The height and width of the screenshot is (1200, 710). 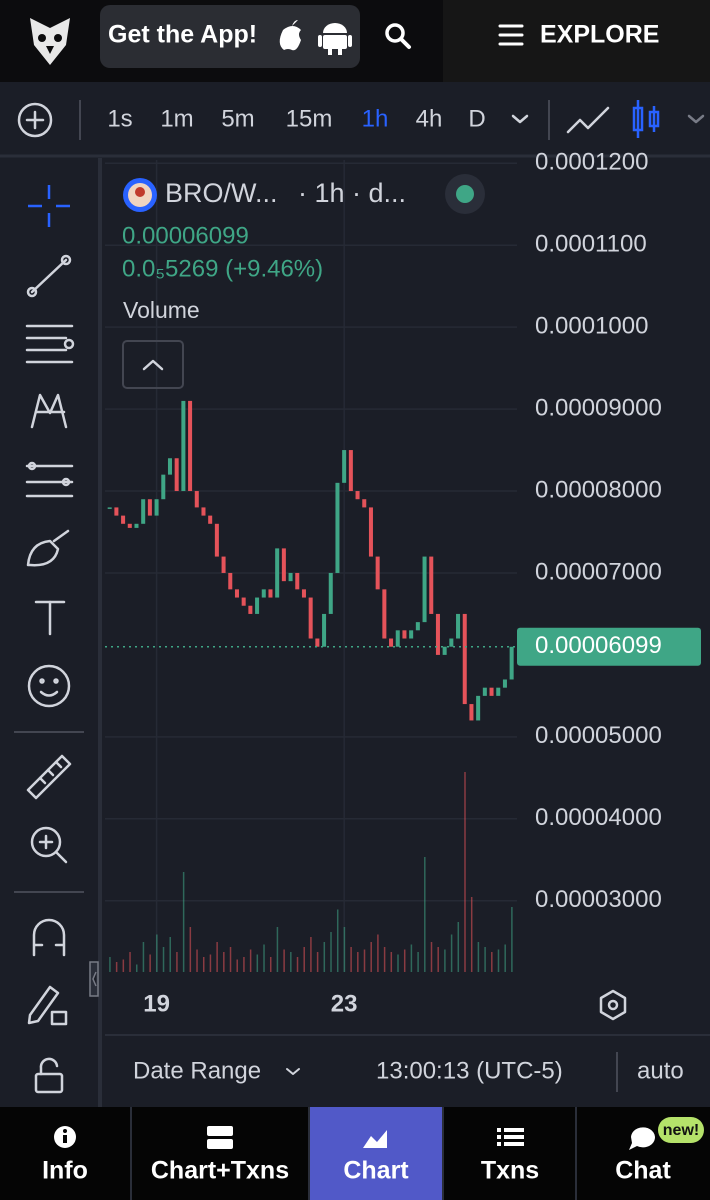 What do you see at coordinates (510, 1171) in the screenshot?
I see `nav-tab: Txns` at bounding box center [510, 1171].